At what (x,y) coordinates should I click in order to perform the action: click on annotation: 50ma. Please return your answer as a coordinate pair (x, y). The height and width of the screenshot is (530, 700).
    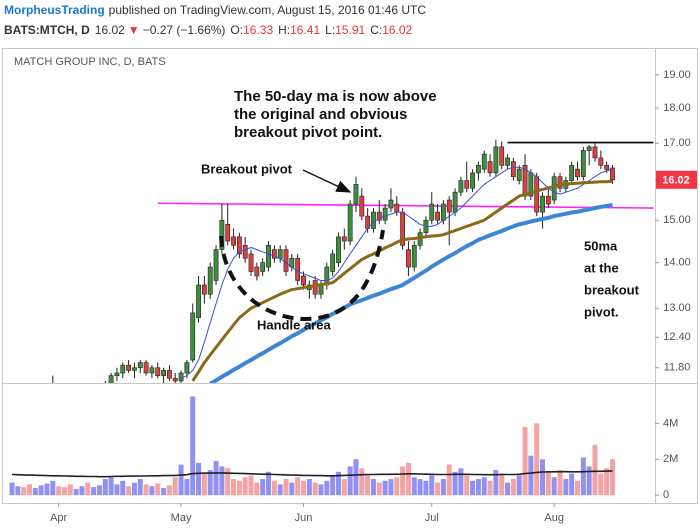
    Looking at the image, I should click on (601, 245).